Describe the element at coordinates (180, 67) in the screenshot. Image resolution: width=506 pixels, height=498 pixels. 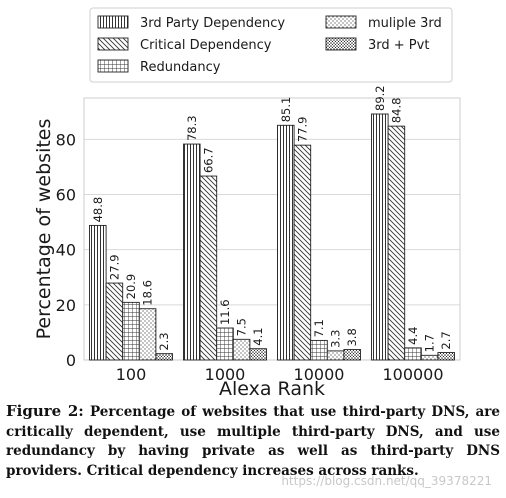
I see `legend-label: Redundancy` at that location.